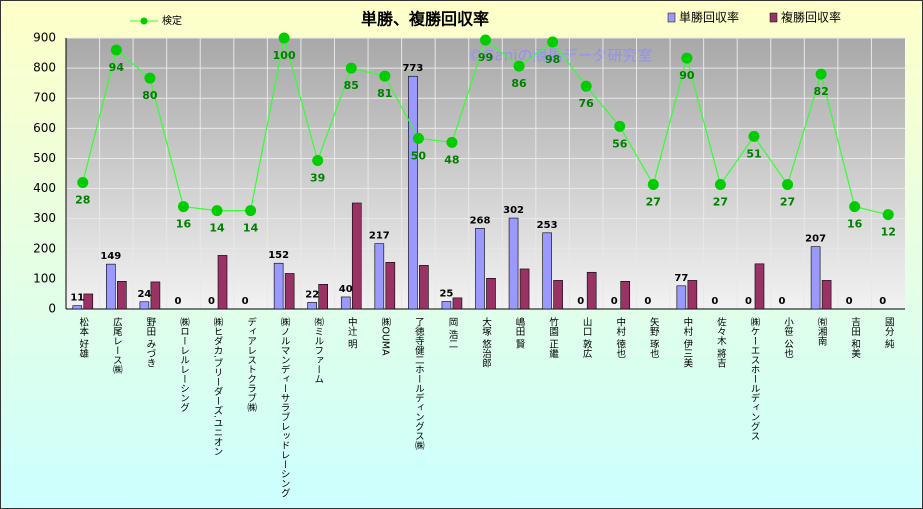 Image resolution: width=923 pixels, height=509 pixels. What do you see at coordinates (822, 330) in the screenshot?
I see `x-tick-label: ㈲湘南` at bounding box center [822, 330].